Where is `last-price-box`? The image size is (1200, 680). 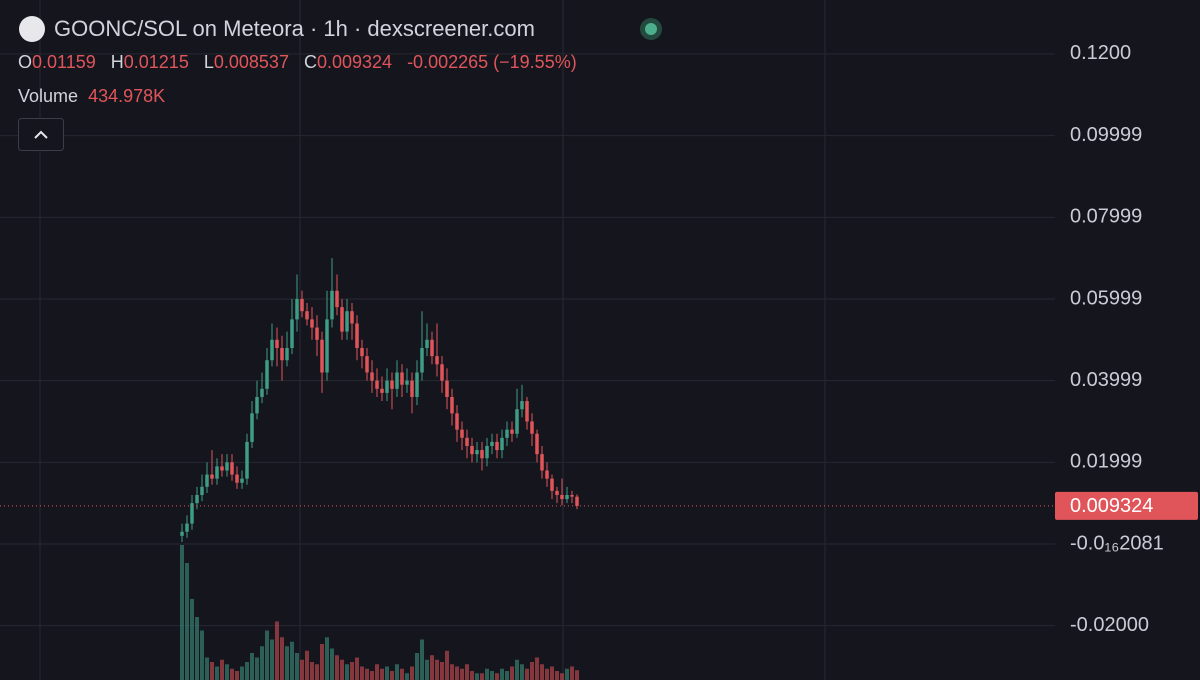 last-price-box is located at coordinates (1126, 505).